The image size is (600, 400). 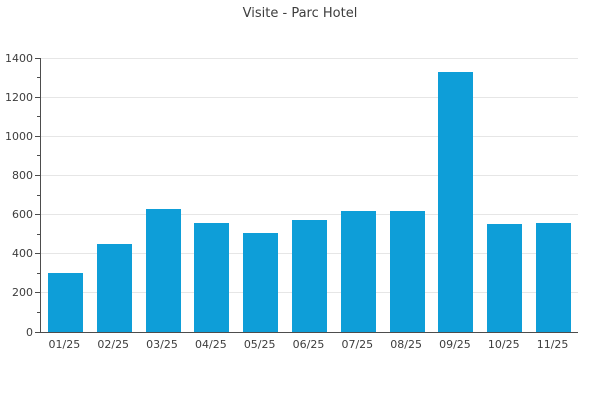 What do you see at coordinates (503, 344) in the screenshot?
I see `x-tick-label-10/25: 10/25` at bounding box center [503, 344].